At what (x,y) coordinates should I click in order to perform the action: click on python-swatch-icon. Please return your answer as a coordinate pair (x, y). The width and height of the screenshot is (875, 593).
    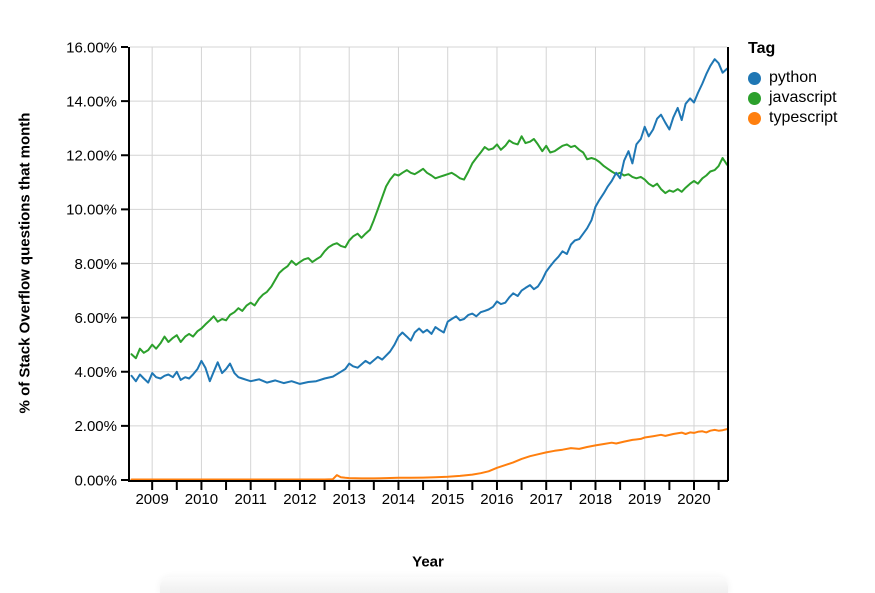
    Looking at the image, I should click on (754, 78).